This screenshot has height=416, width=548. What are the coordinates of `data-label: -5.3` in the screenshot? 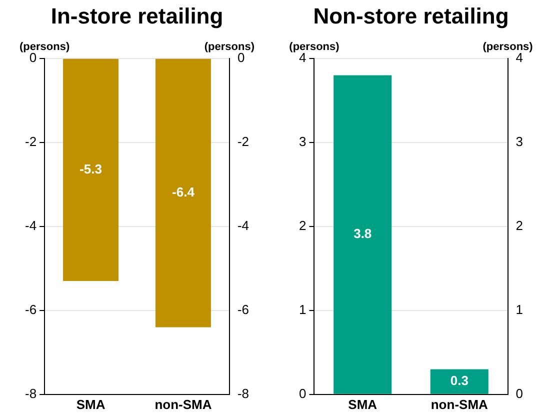 It's located at (91, 169).